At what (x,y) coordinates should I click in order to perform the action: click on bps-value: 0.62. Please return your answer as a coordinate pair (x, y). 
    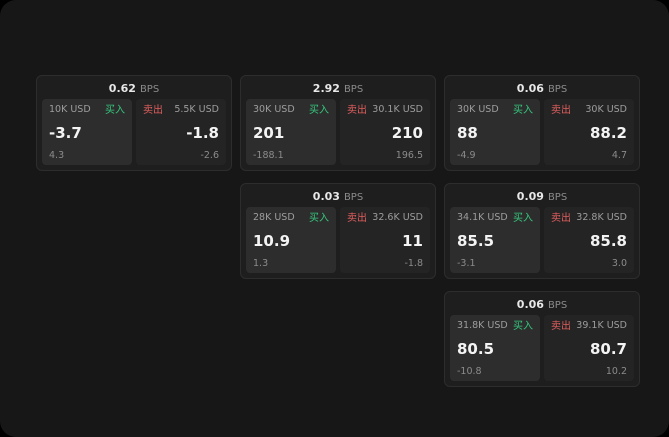
    Looking at the image, I should click on (122, 88).